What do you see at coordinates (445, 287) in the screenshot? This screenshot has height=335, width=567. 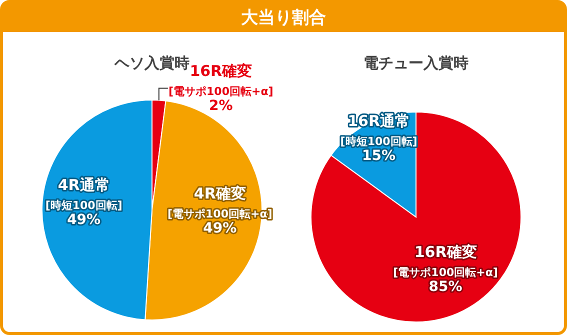 I see `data-label: 85%` at bounding box center [445, 287].